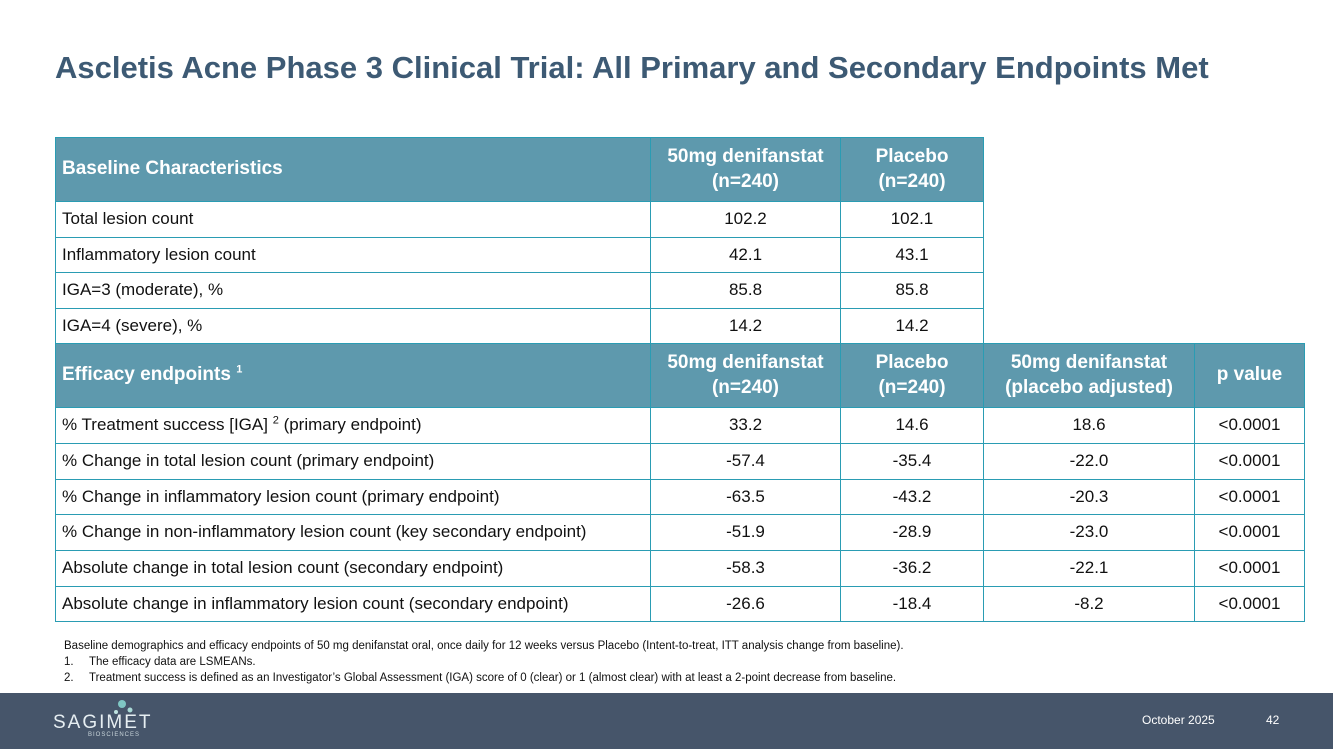 Image resolution: width=1333 pixels, height=749 pixels. Describe the element at coordinates (239, 369) in the screenshot. I see `superscript: 1` at that location.